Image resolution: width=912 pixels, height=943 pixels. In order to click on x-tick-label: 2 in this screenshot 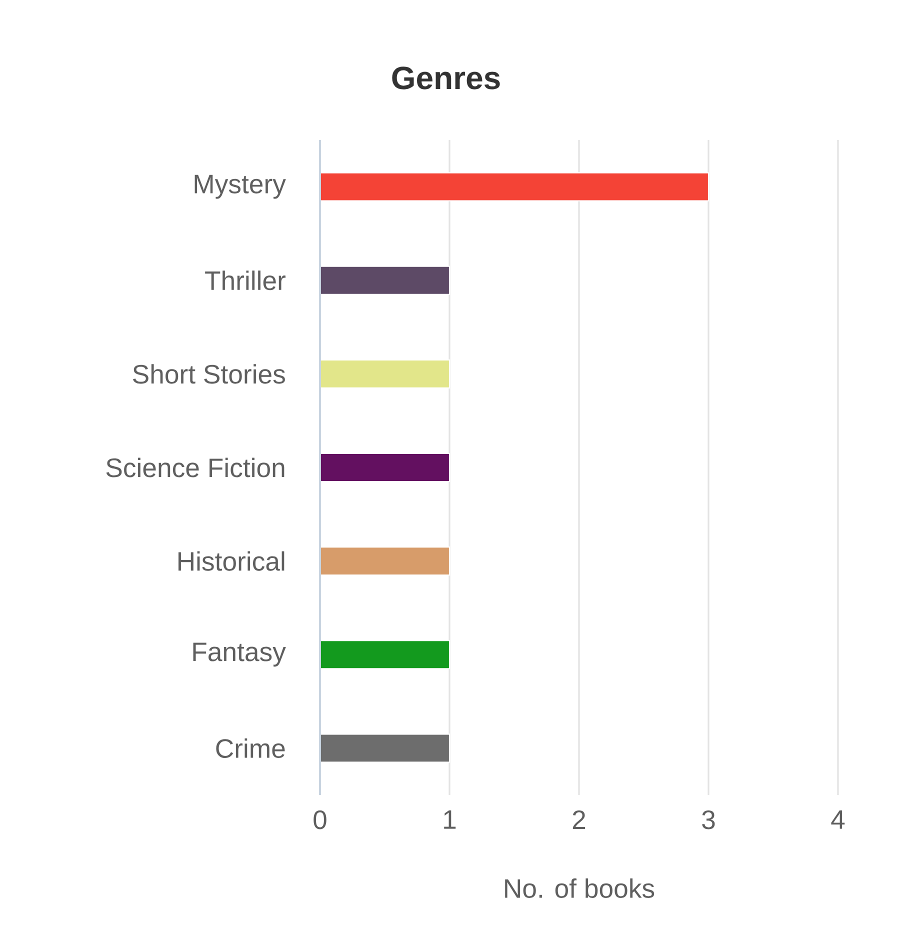, I will do `click(579, 819)`.